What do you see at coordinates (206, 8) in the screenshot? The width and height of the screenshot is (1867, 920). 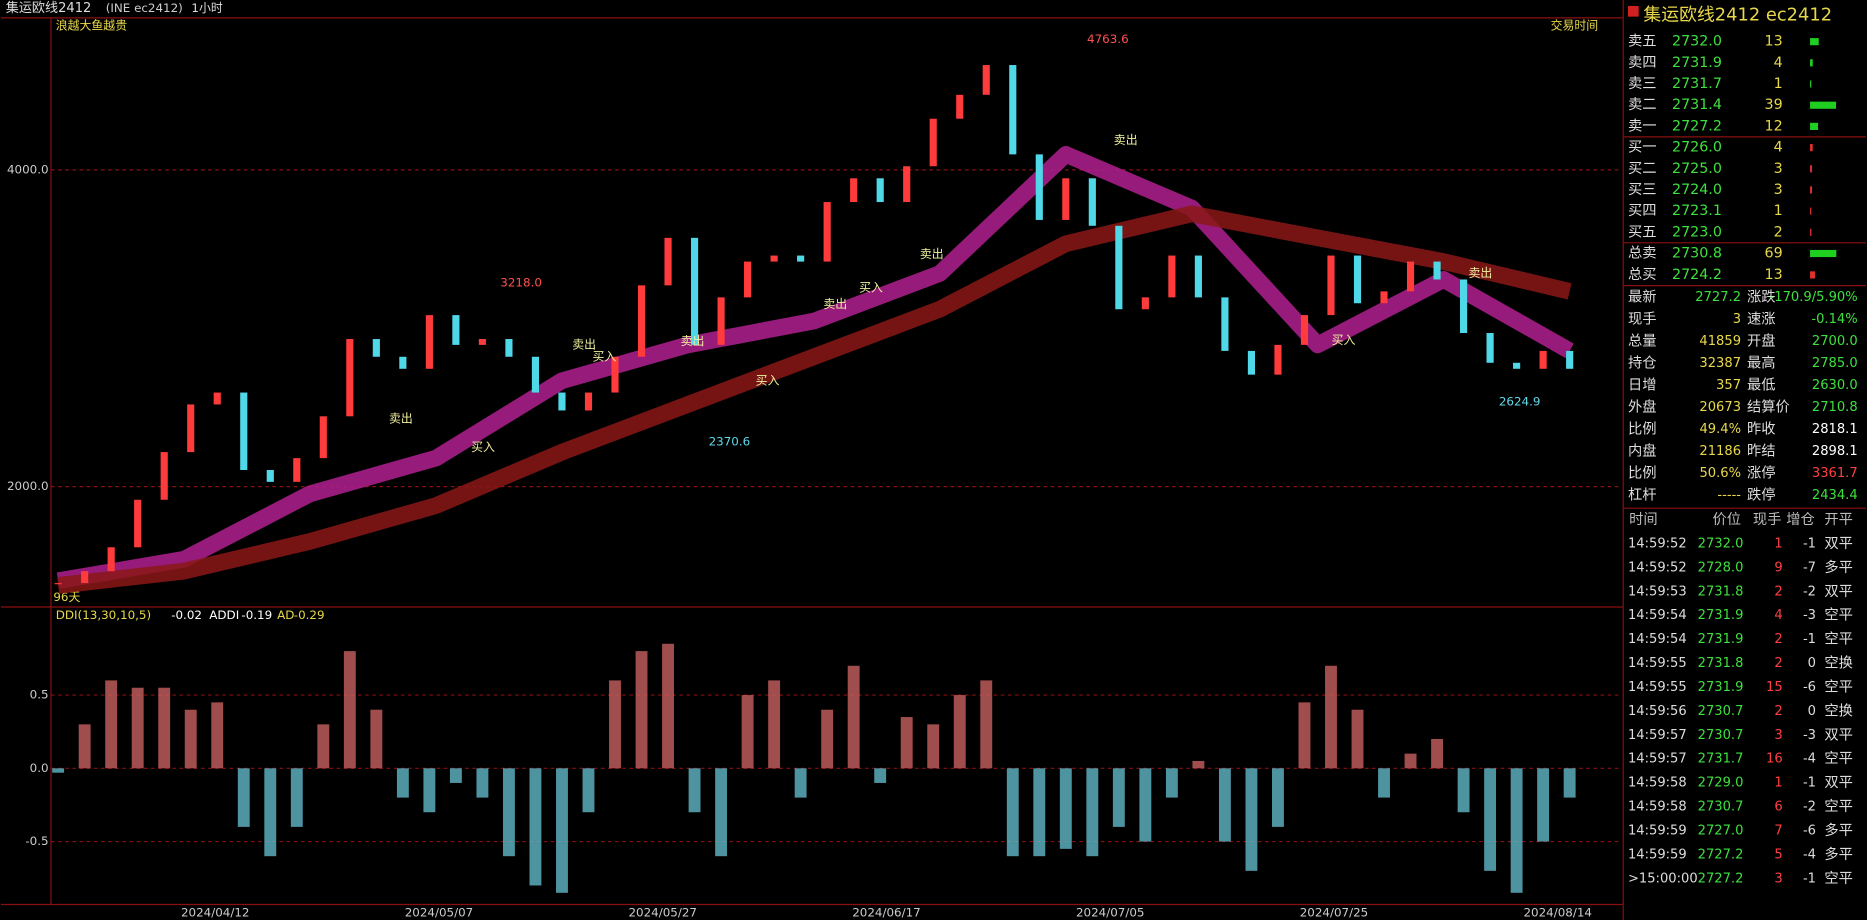 I see `toolbar-period: 1小时` at bounding box center [206, 8].